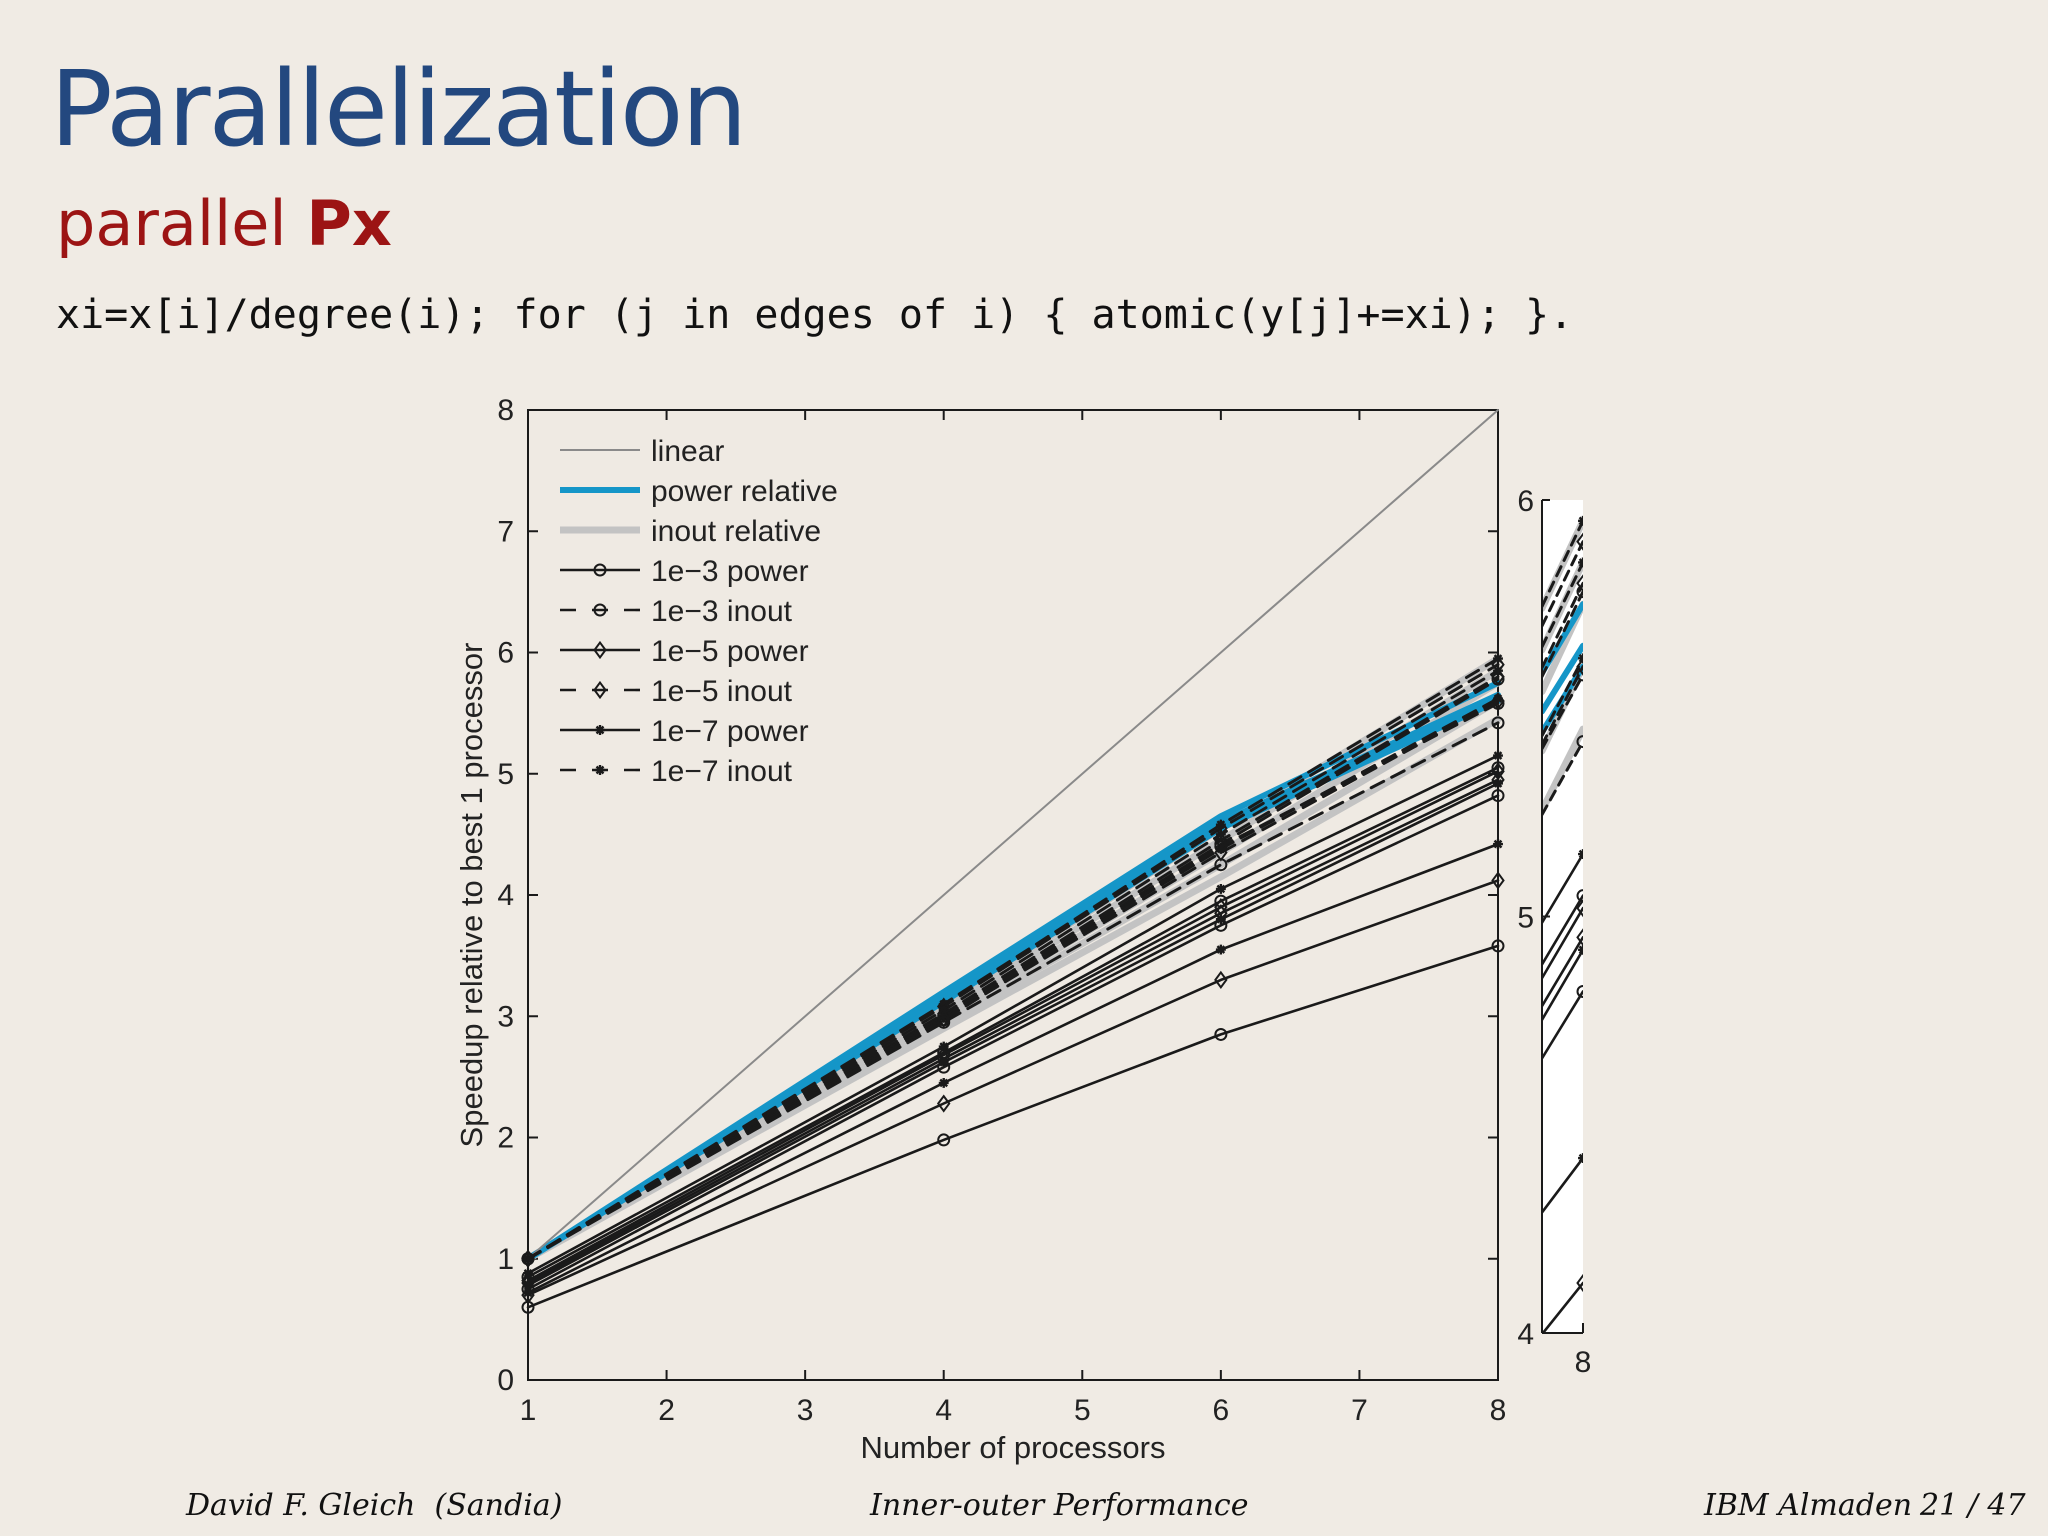  I want to click on legend-label: 1e−3 power, so click(730, 571).